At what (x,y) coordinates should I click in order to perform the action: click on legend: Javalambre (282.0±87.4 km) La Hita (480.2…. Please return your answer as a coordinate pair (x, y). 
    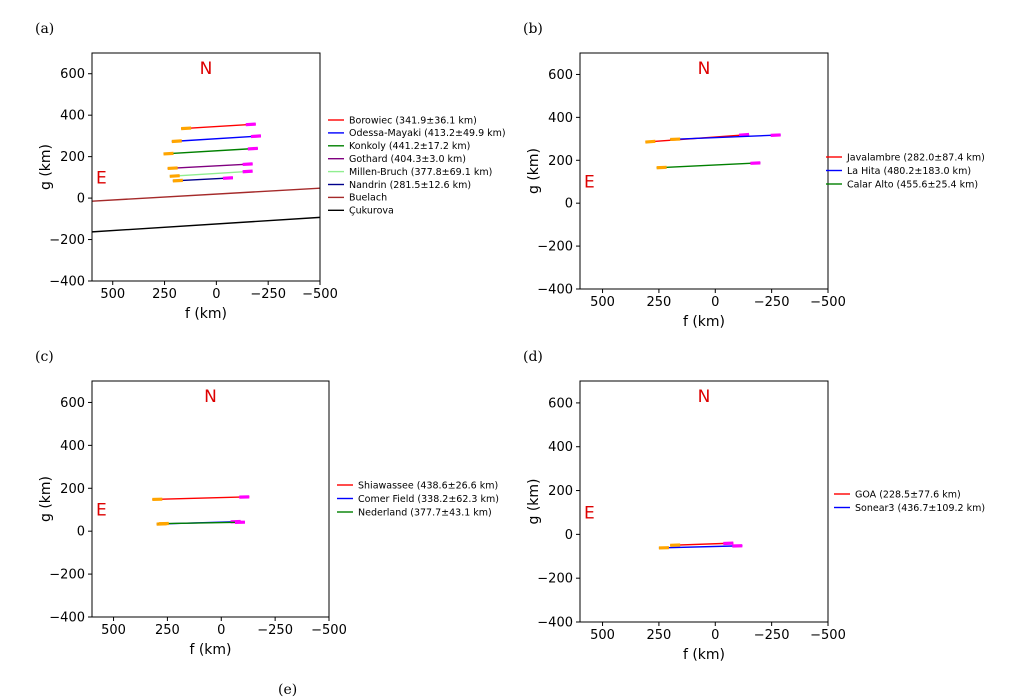
    Looking at the image, I should click on (905, 171).